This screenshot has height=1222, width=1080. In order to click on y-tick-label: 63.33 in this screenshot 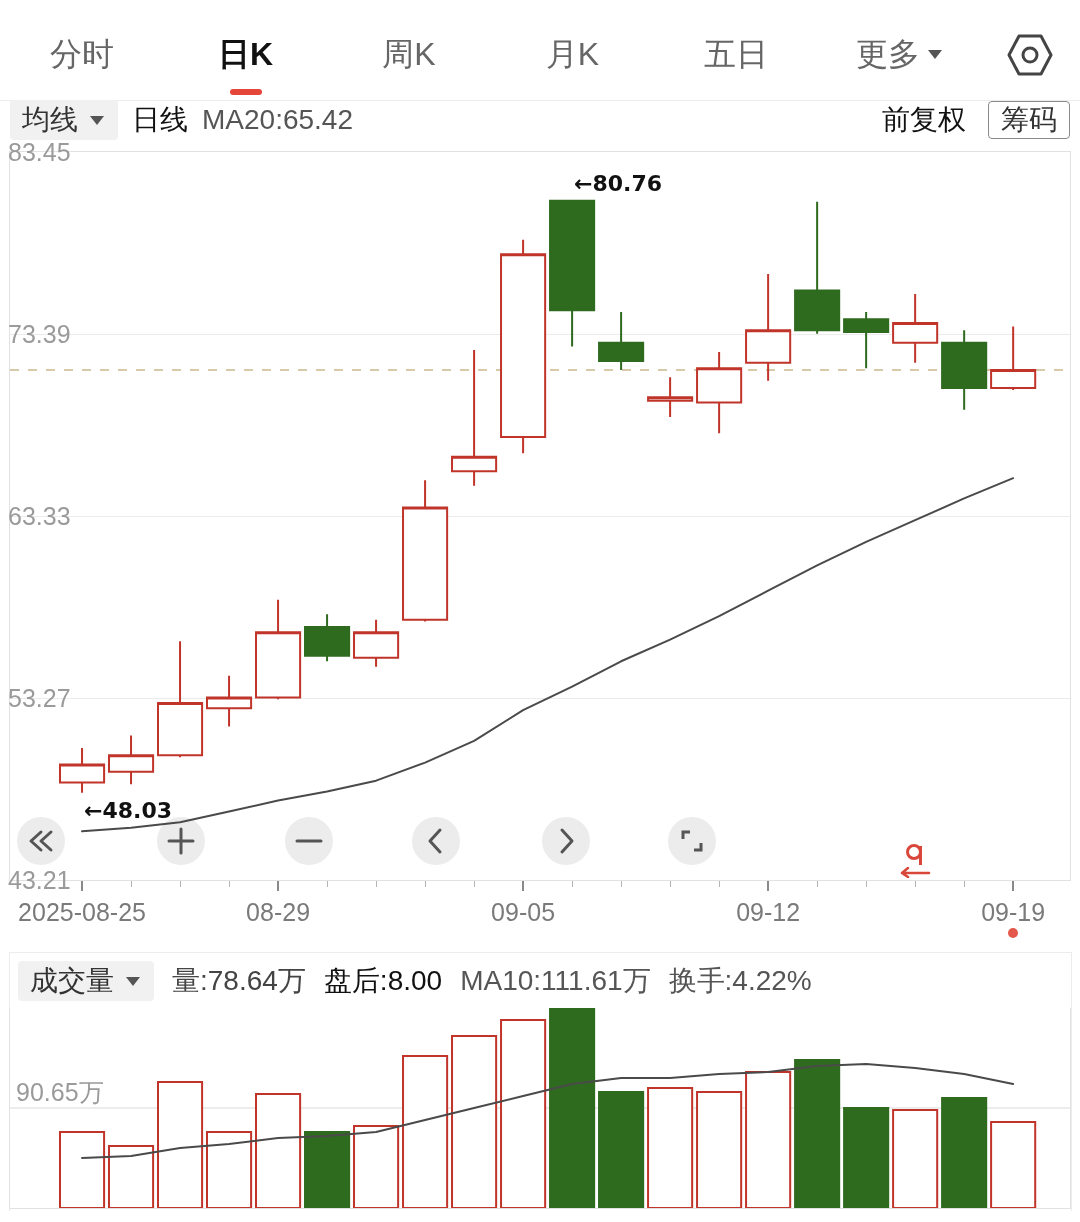, I will do `click(39, 515)`.